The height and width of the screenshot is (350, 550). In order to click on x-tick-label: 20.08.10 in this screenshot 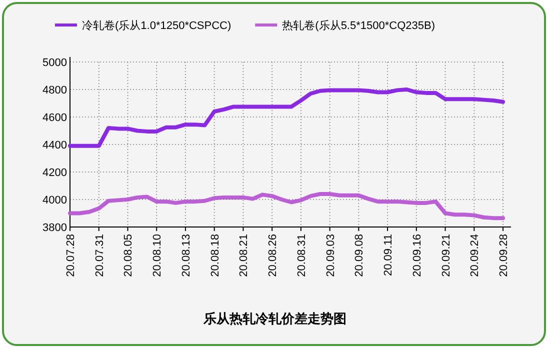, I will do `click(158, 255)`.